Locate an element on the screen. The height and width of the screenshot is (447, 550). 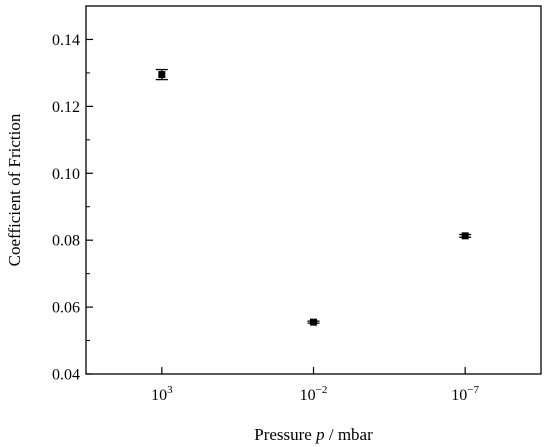
x-tick-label: 10⁻² is located at coordinates (314, 394).